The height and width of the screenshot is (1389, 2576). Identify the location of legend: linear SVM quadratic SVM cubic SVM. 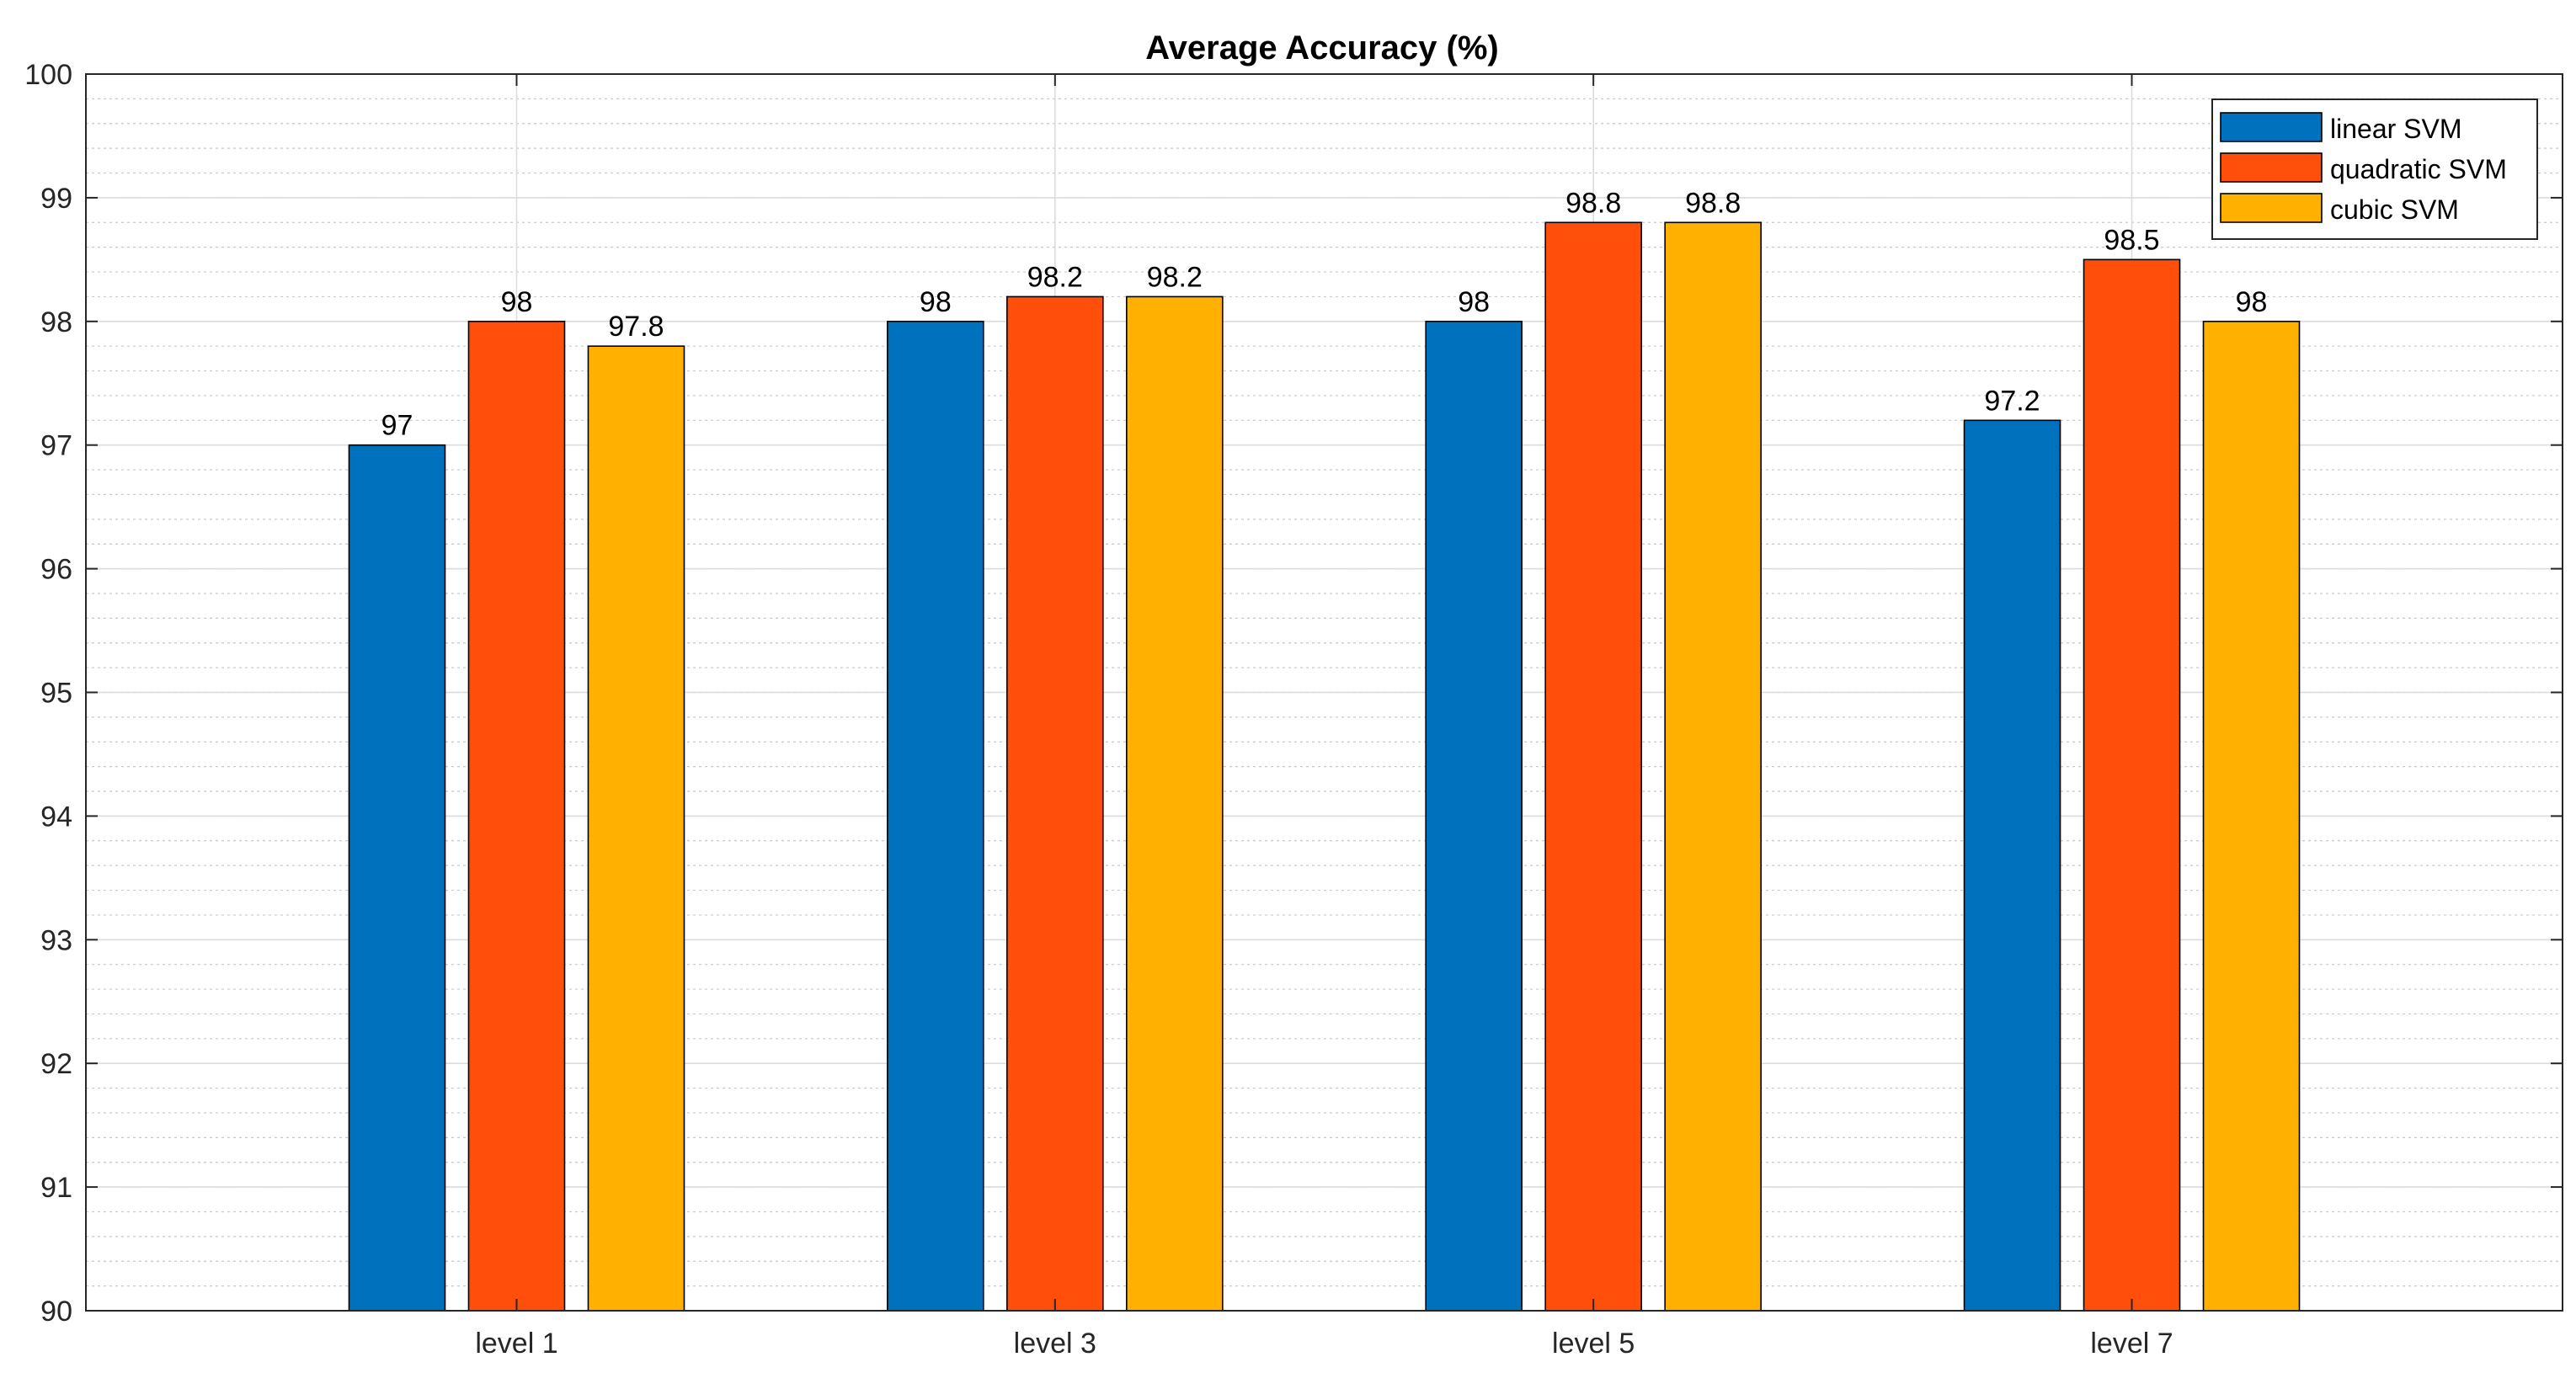
(2374, 169).